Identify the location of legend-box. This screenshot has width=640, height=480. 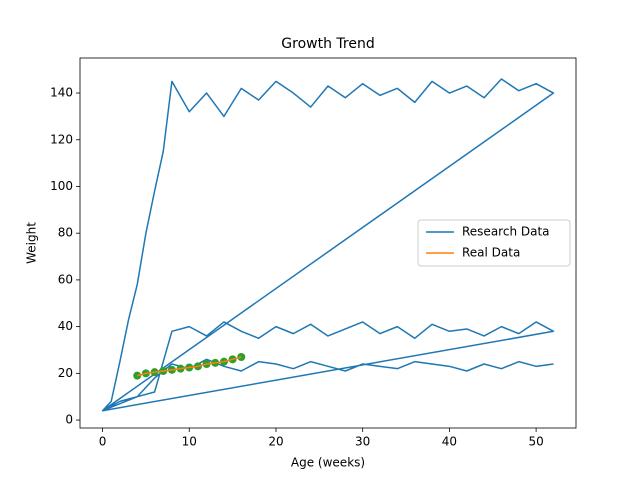
(494, 243).